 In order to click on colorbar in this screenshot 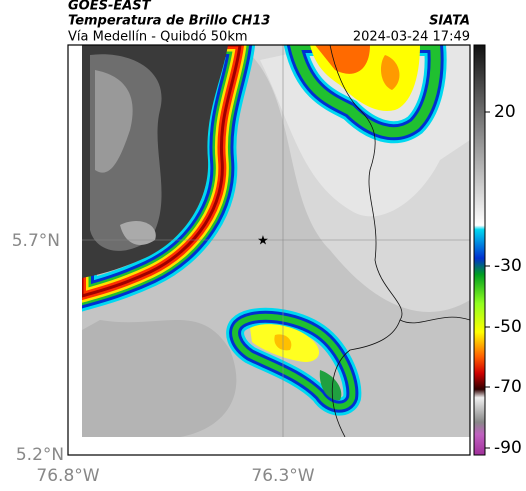, I will do `click(479, 250)`.